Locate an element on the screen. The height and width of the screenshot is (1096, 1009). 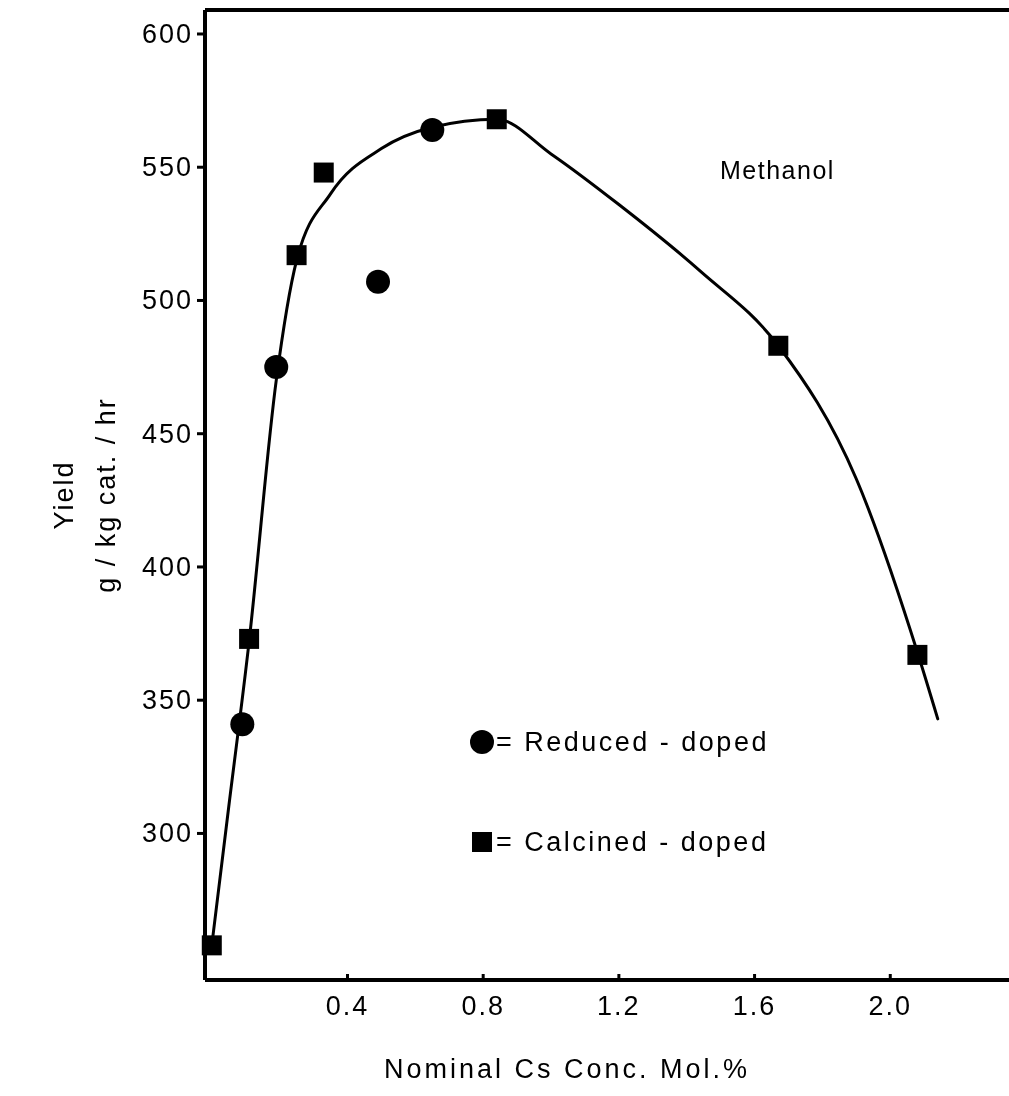
x-tick-label: 1.2 is located at coordinates (619, 1006).